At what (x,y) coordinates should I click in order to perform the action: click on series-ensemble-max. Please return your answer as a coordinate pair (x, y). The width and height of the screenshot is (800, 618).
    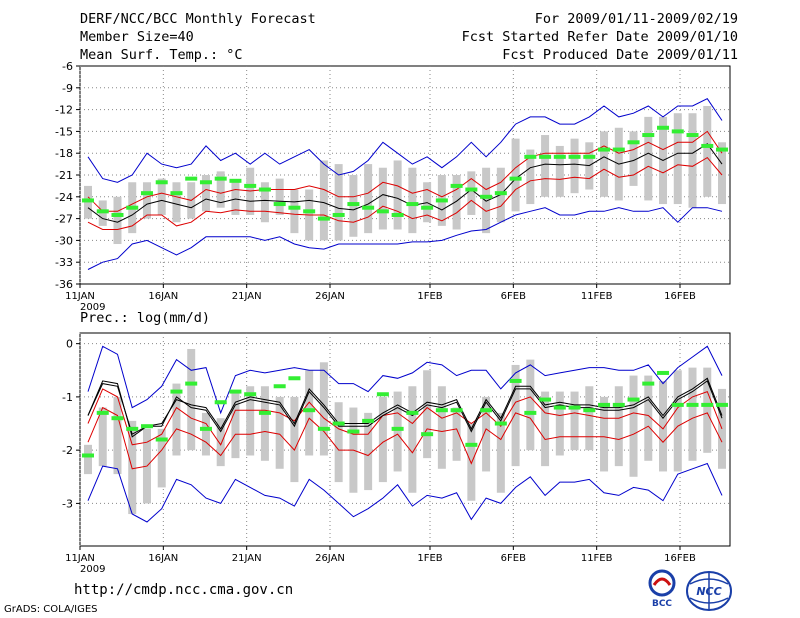
    Looking at the image, I should click on (405, 380).